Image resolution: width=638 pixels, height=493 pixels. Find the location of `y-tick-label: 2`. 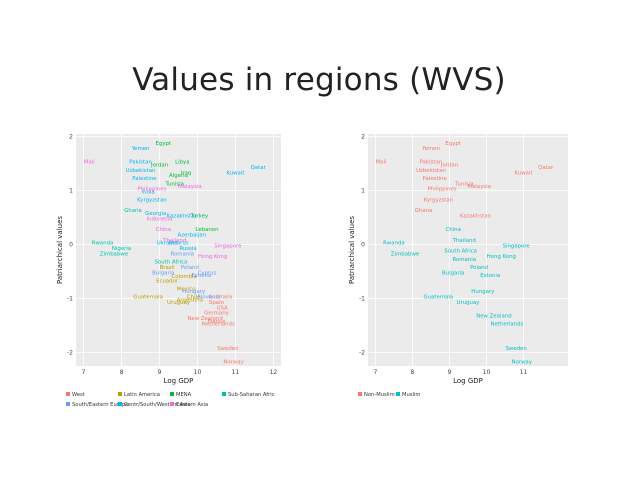

y-tick-label: 2 is located at coordinates (71, 137).